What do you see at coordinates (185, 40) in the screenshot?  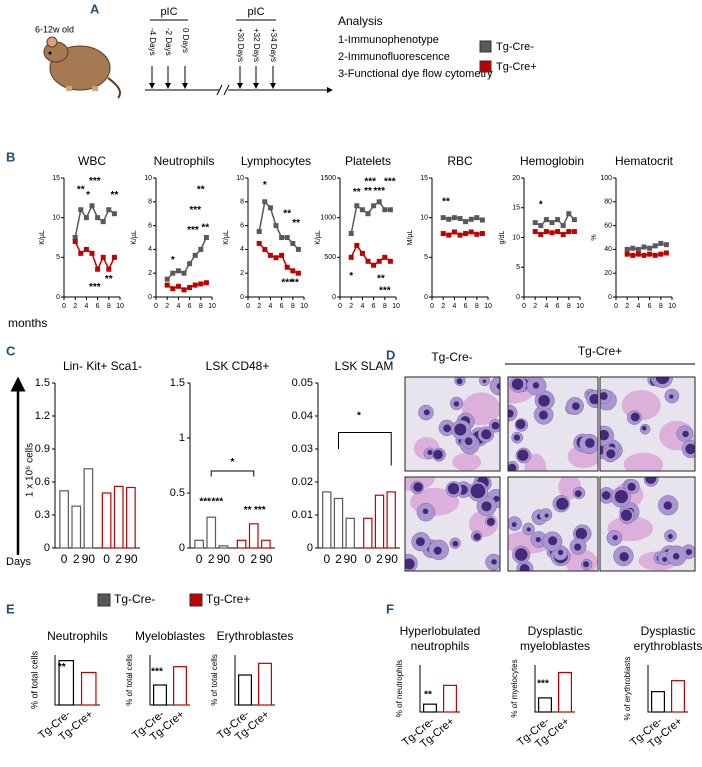 I see `day: 0 Days` at bounding box center [185, 40].